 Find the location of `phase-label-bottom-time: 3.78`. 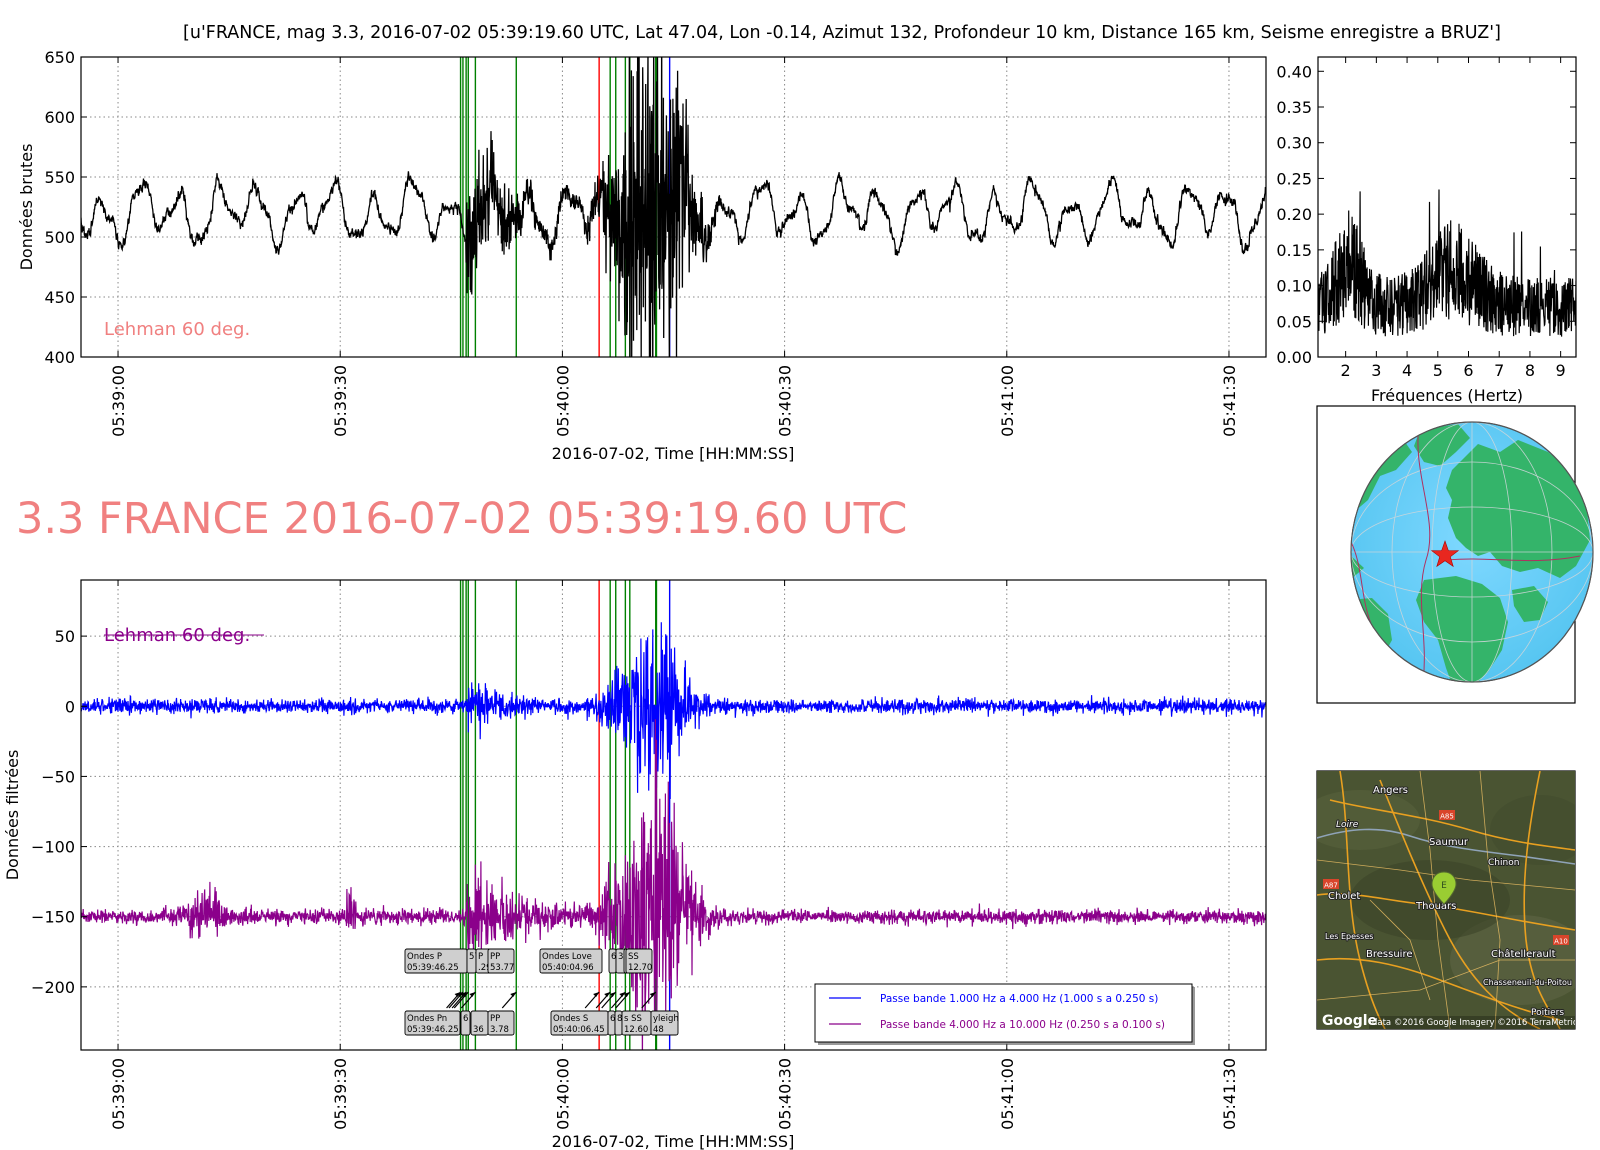

phase-label-bottom-time: 3.78 is located at coordinates (499, 1030).